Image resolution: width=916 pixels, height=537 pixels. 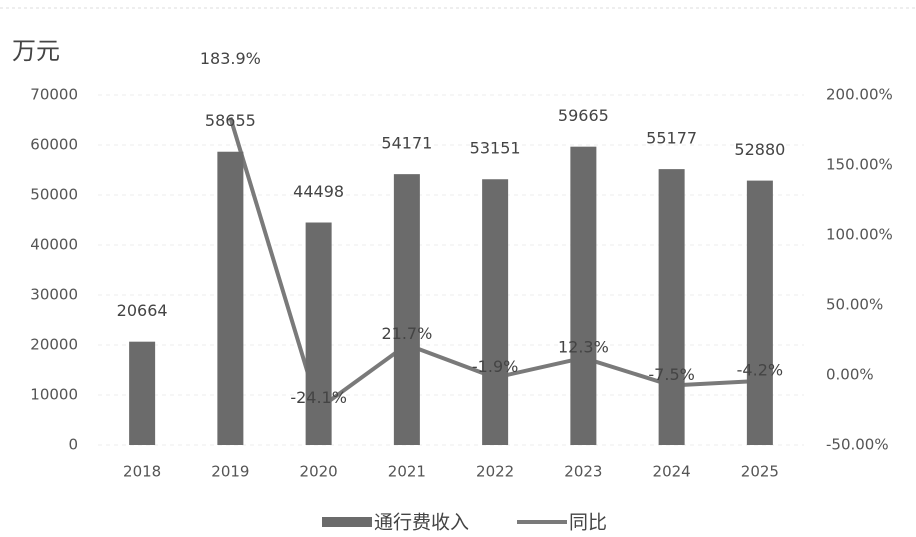 I want to click on data-label: 58655, so click(x=230, y=120).